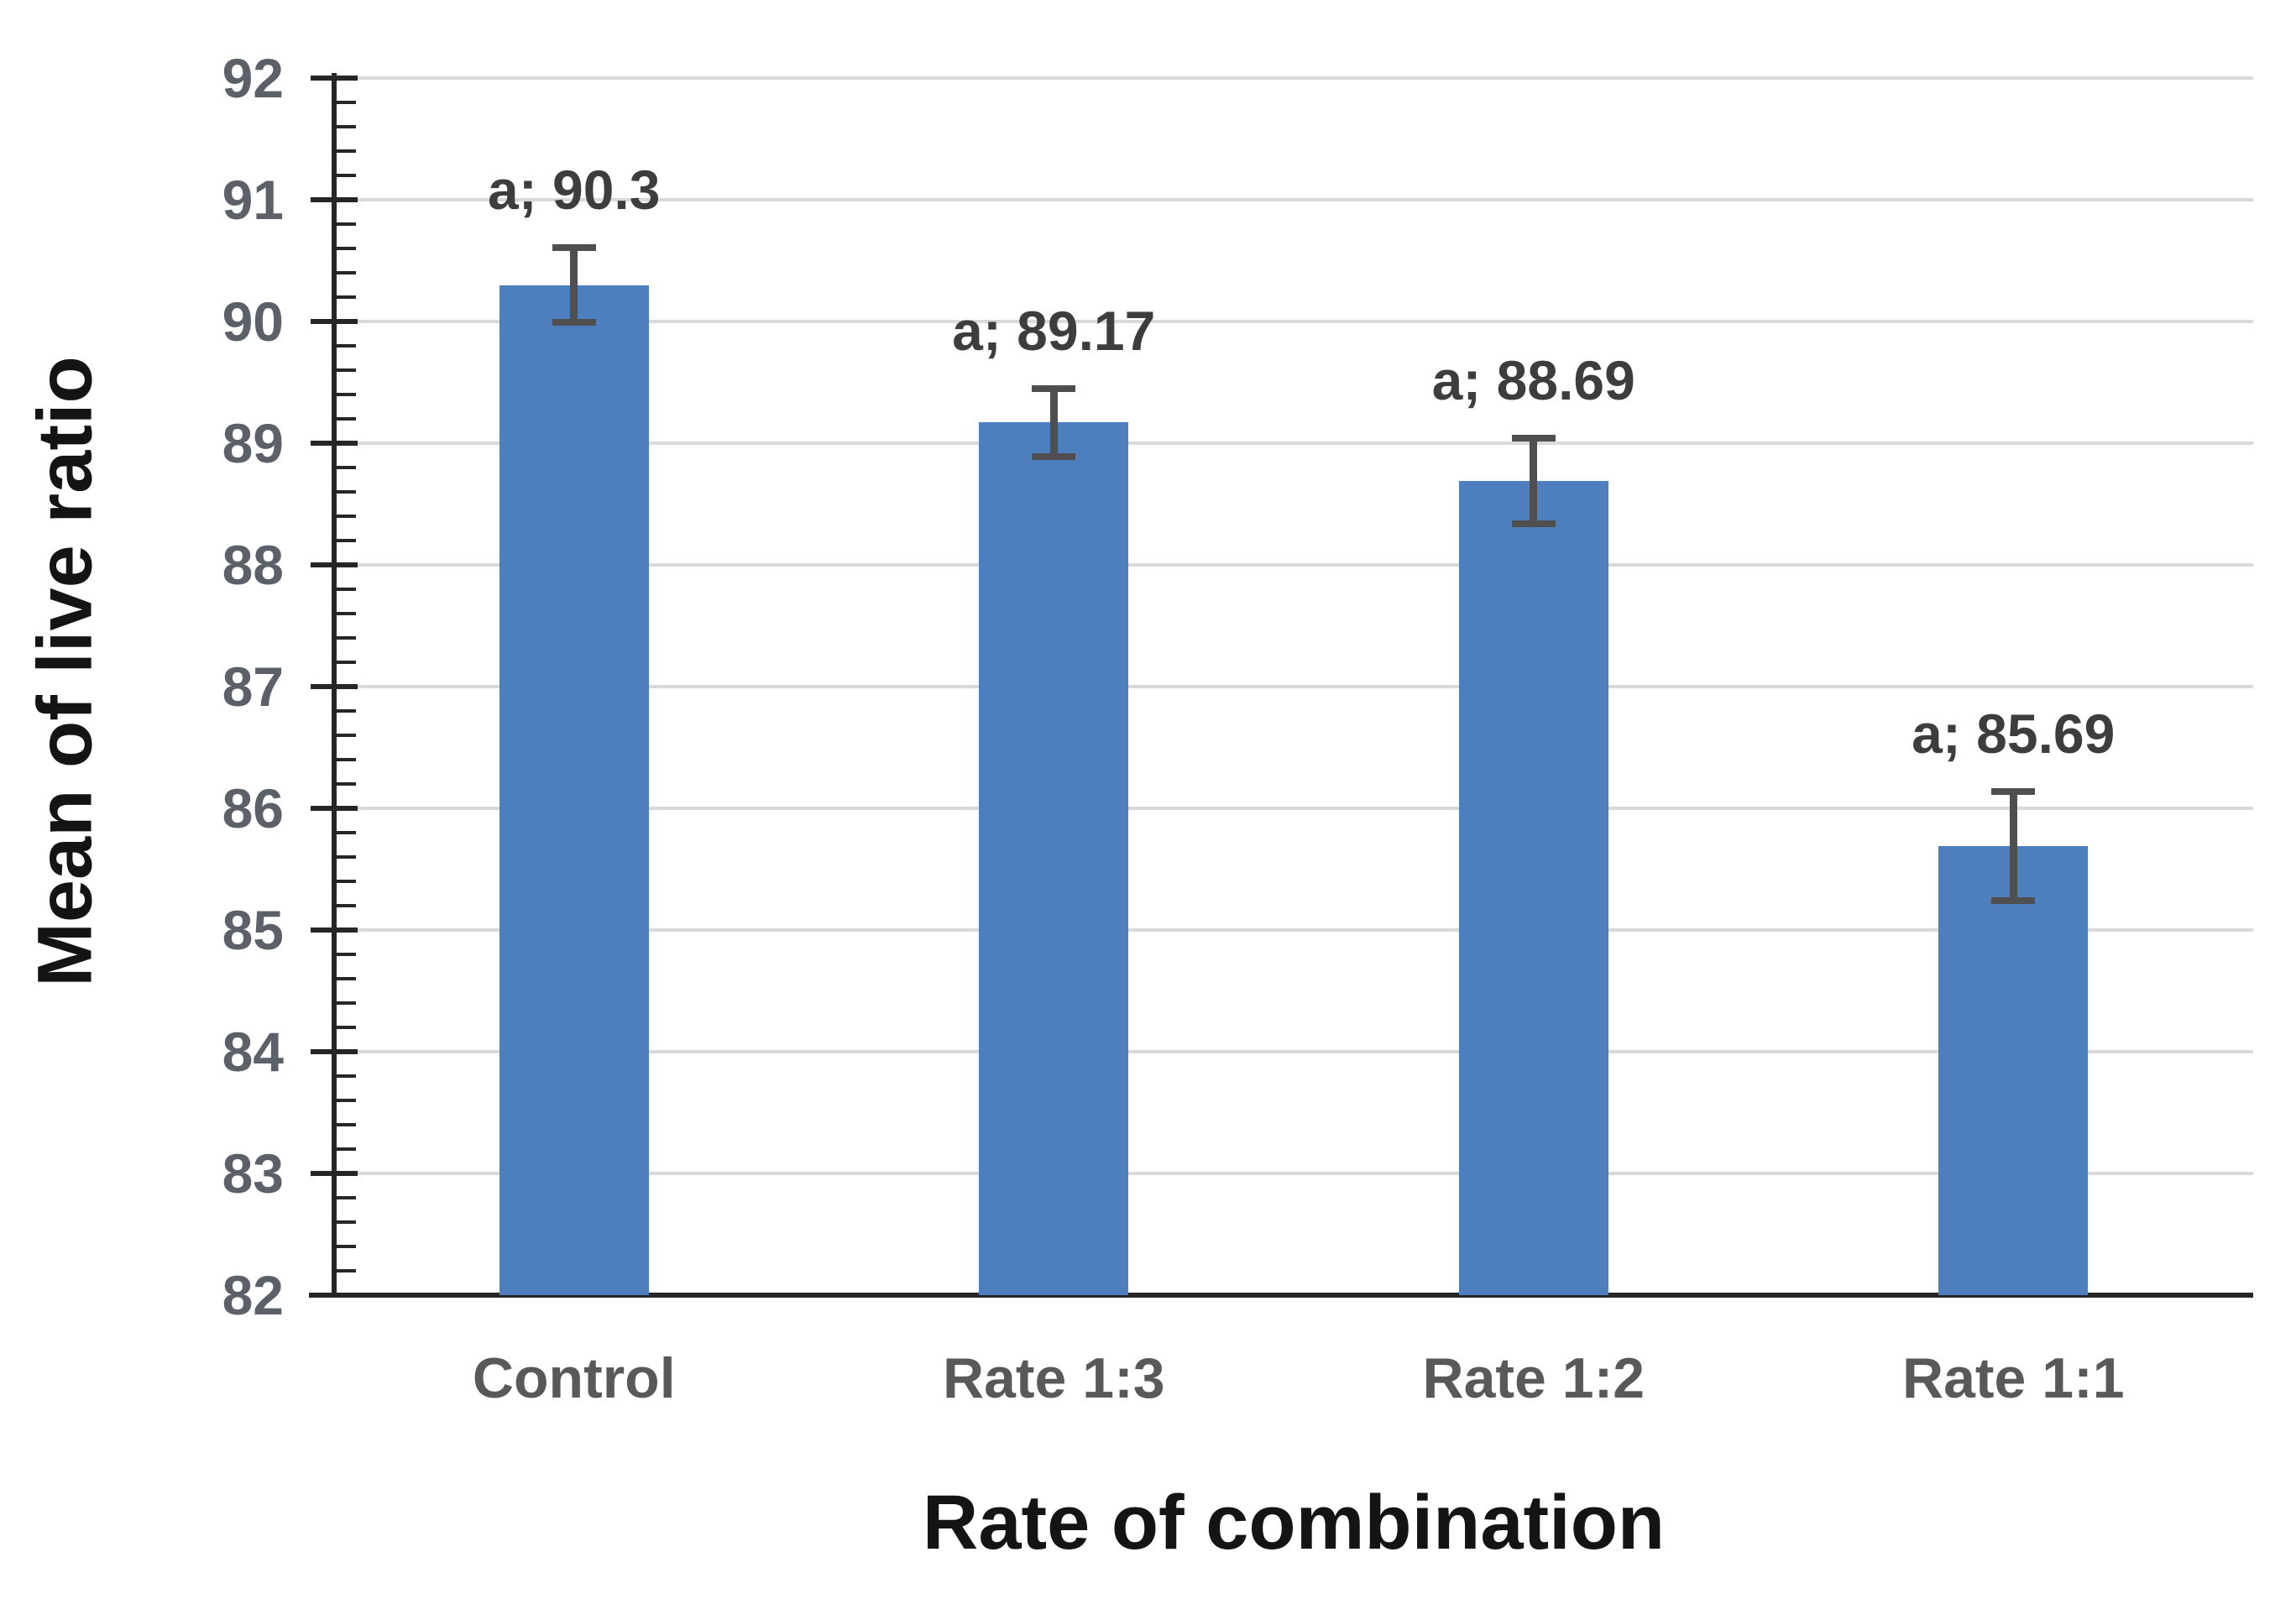 Image resolution: width=2296 pixels, height=1599 pixels. What do you see at coordinates (253, 321) in the screenshot?
I see `y-tick-label-90: 90` at bounding box center [253, 321].